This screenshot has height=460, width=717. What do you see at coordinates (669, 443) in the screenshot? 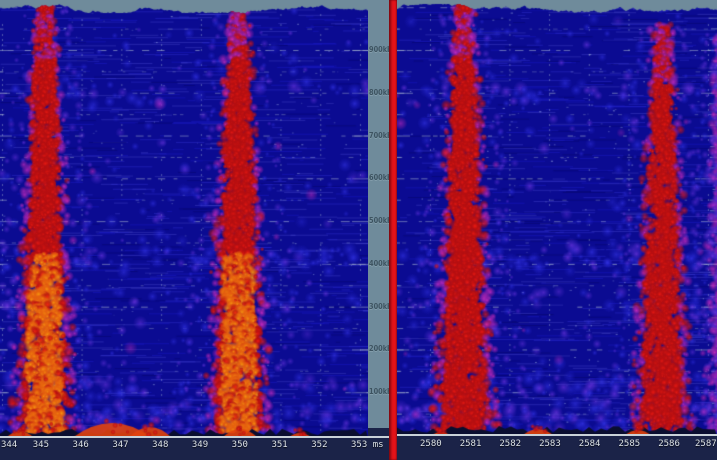
I see `time-tick-label: 2586` at bounding box center [669, 443].